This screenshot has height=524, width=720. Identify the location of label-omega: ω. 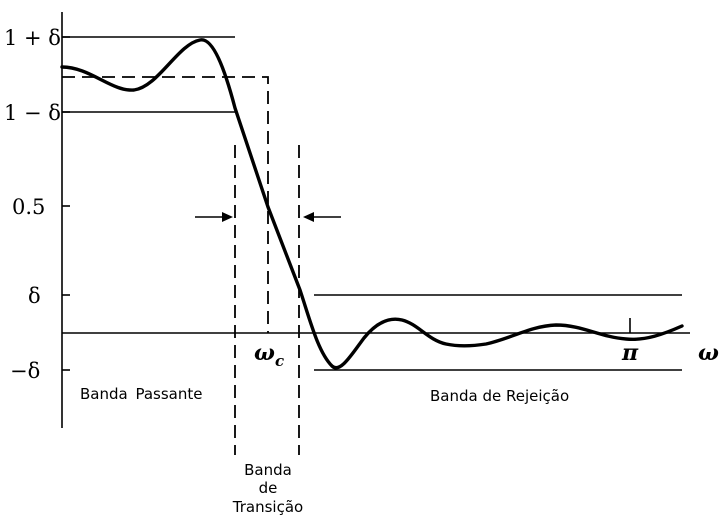
(708, 353).